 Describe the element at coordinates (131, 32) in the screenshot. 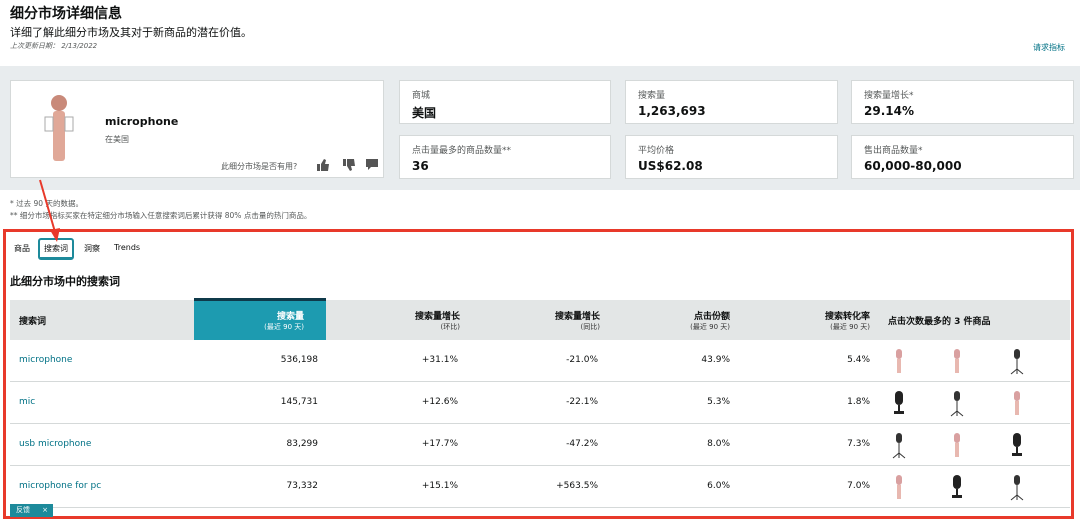

I see `page-subtitle: 详细了解此细分市场及其对于新商品的潜在价值。` at that location.